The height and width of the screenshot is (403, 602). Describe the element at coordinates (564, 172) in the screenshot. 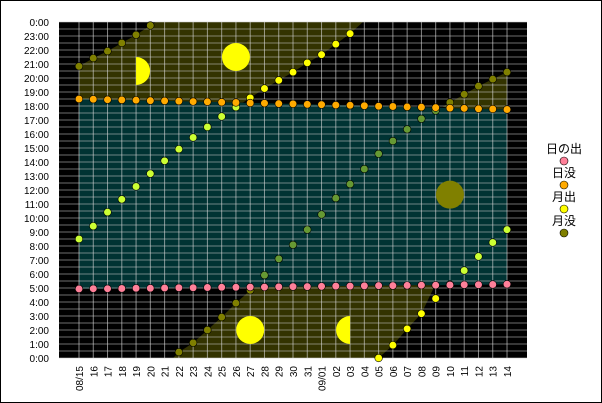

I see `legend-label: 日没` at that location.